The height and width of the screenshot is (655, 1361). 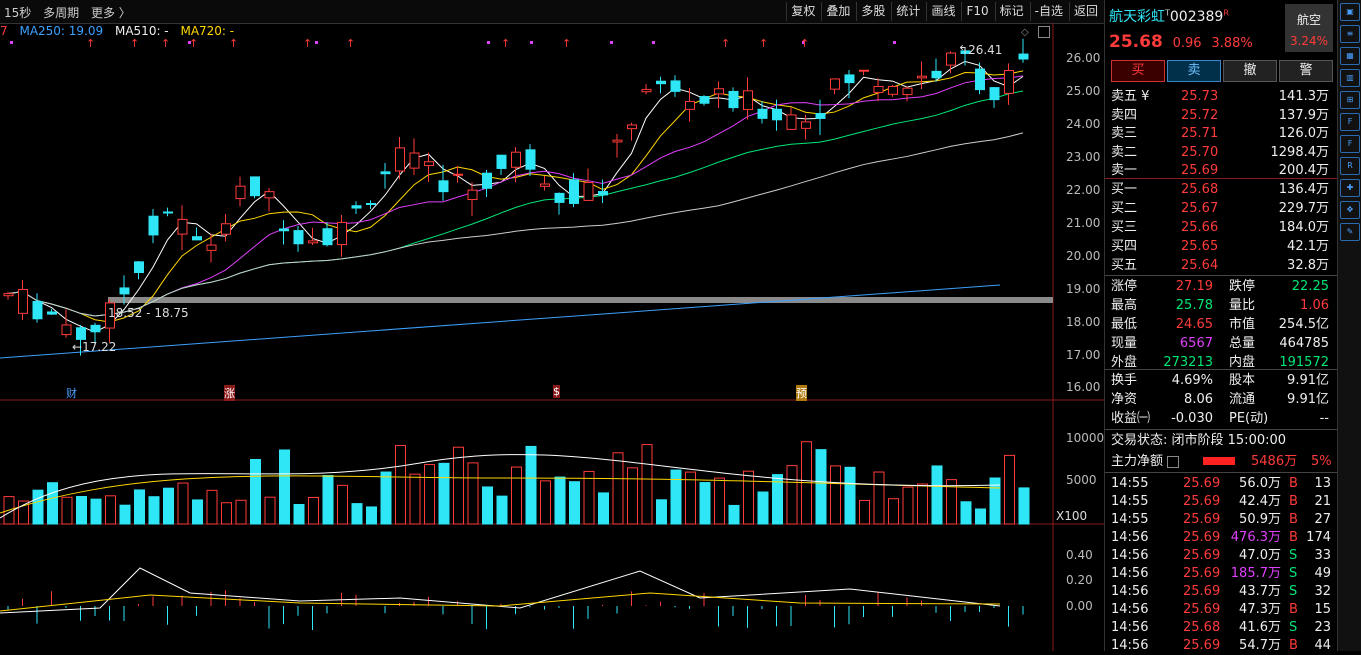 I want to click on ask-level: 卖四 25.72 137.9万, so click(x=1223, y=115).